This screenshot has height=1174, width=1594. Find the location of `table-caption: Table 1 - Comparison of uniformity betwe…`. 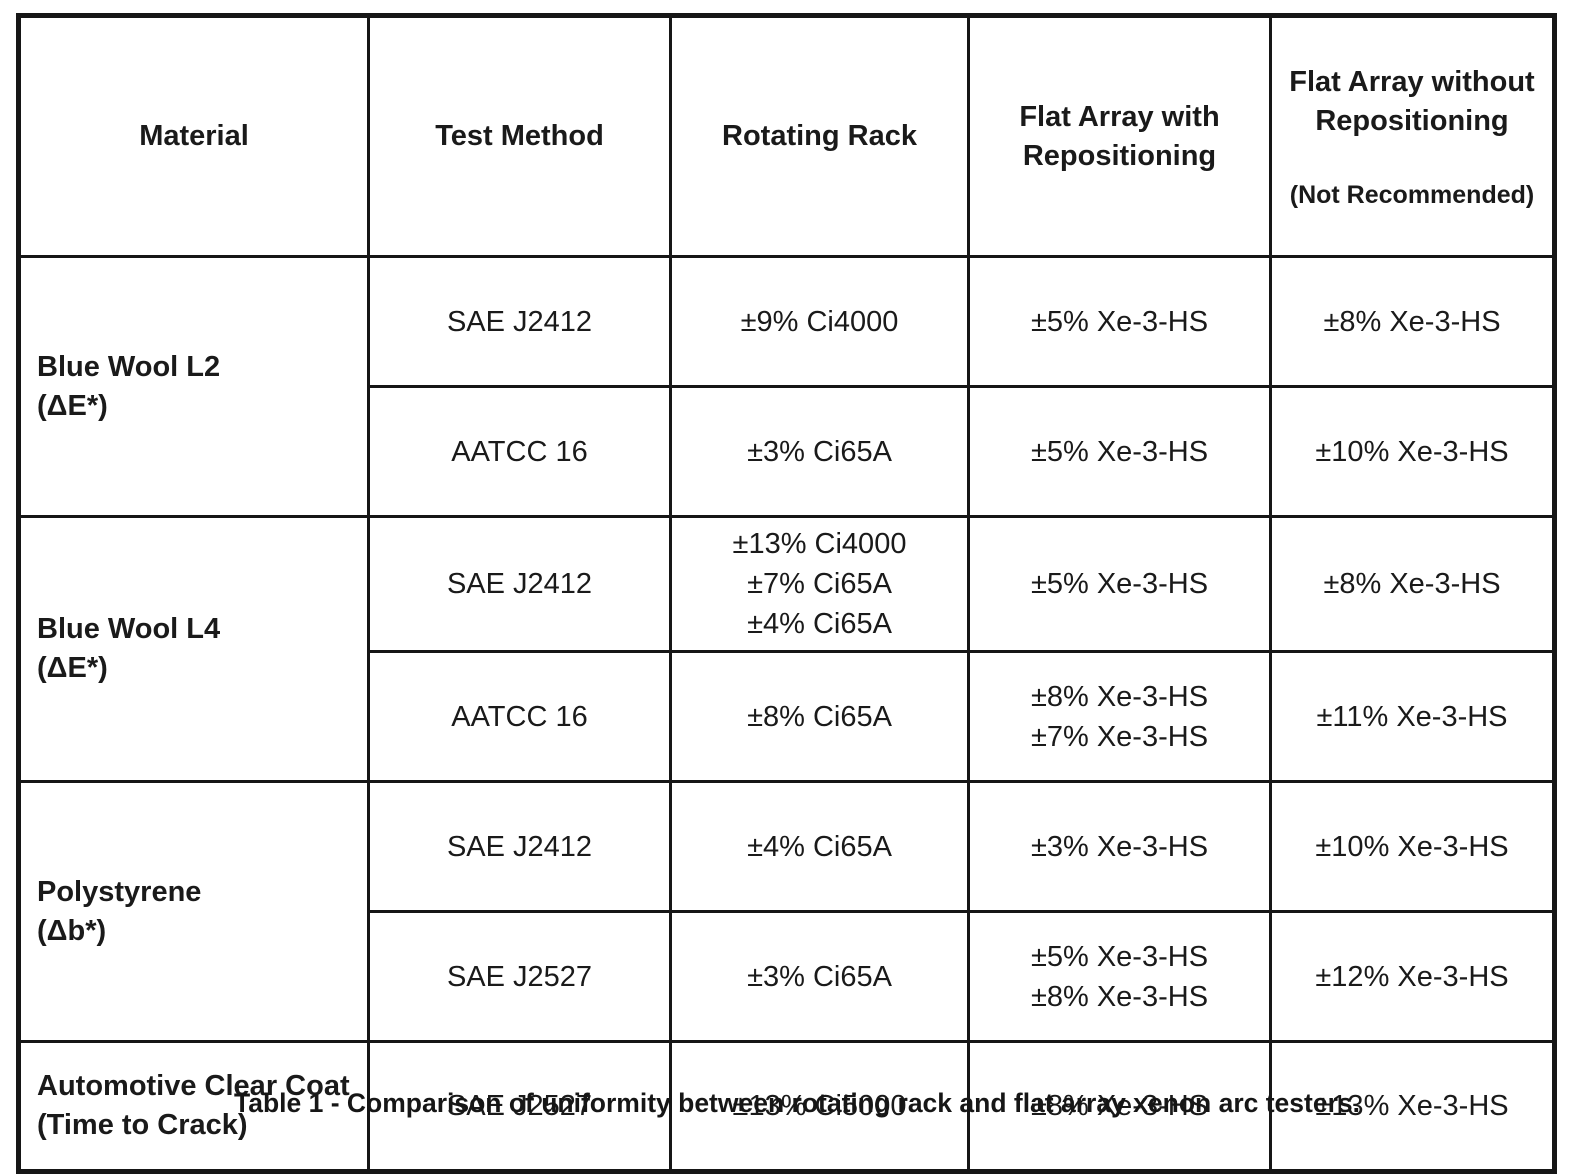

table-caption: Table 1 - Comparison of uniformity betwe… is located at coordinates (797, 1103).